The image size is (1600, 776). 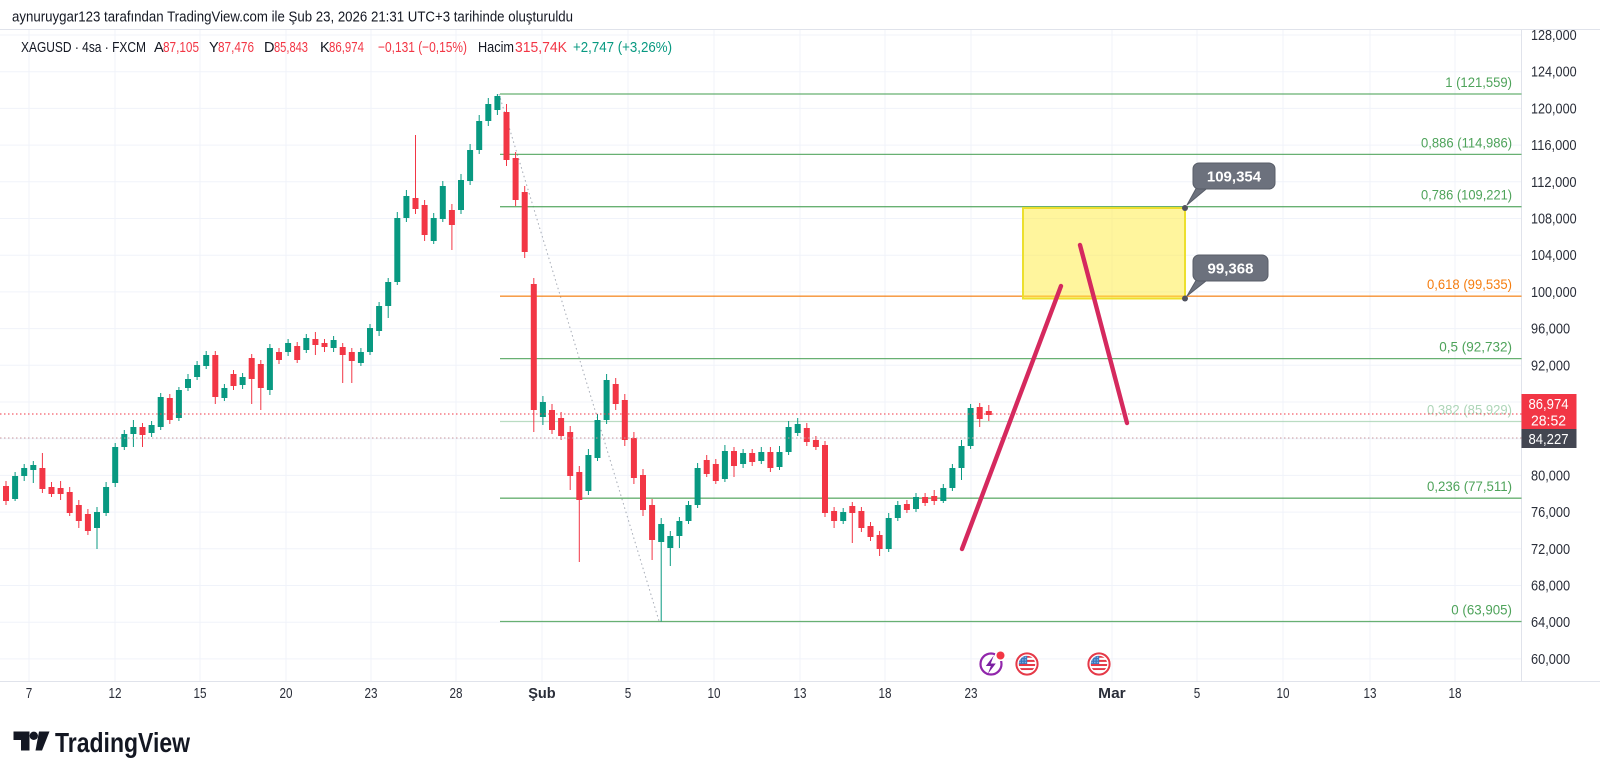 What do you see at coordinates (1466, 195) in the screenshot?
I see `svg-text: 0,786 (109,221)` at bounding box center [1466, 195].